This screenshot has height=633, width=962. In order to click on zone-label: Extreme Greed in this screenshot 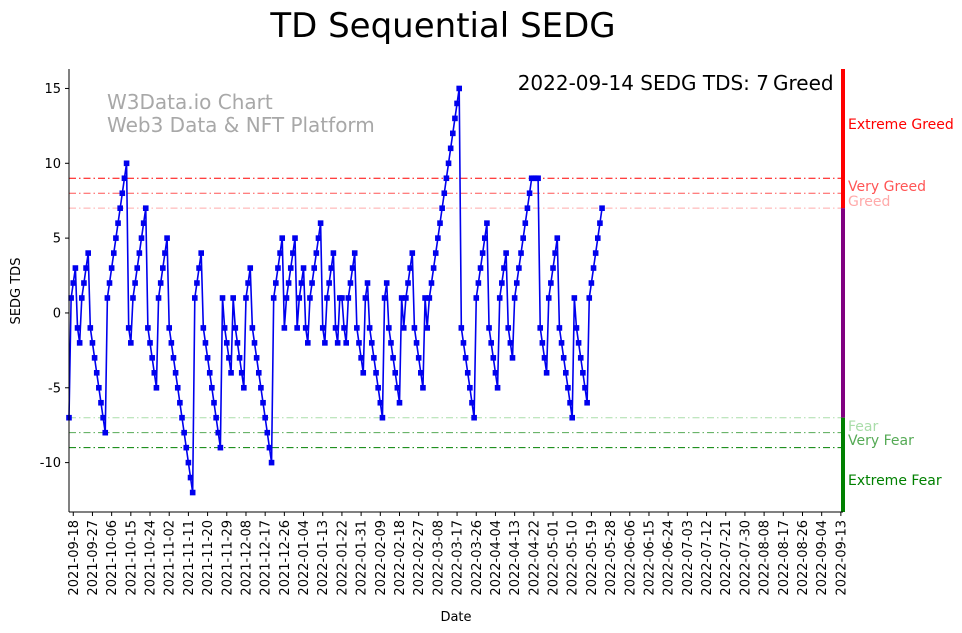, I will do `click(901, 125)`.